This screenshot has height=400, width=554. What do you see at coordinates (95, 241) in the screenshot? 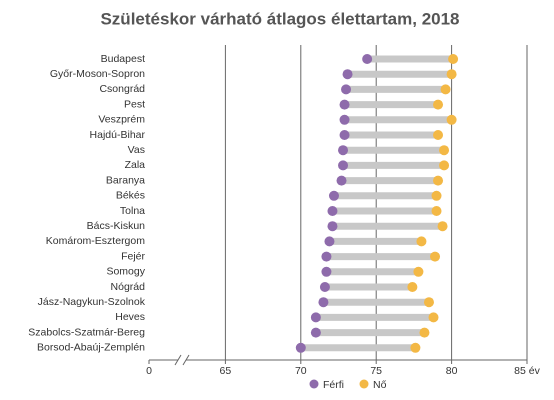
I see `category-label: Komárom-Esztergom` at bounding box center [95, 241].